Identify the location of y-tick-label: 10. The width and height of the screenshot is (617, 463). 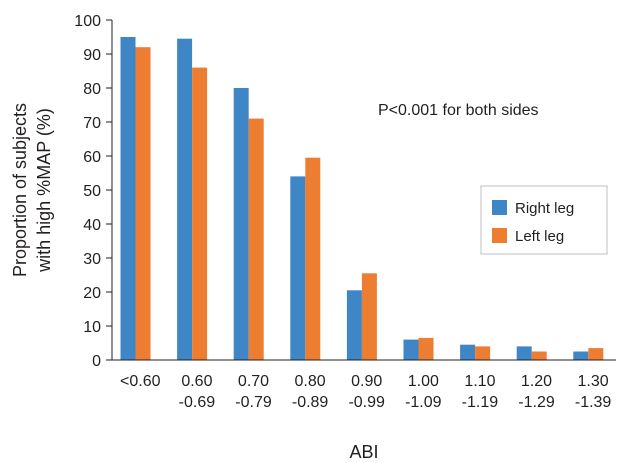
(92, 327).